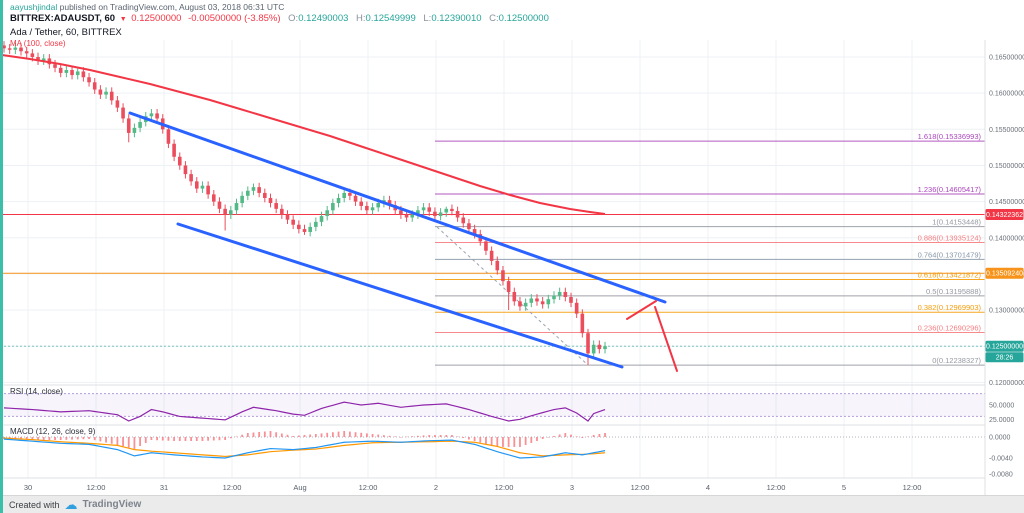  I want to click on svg-text: 0.12500000, so click(1004, 347).